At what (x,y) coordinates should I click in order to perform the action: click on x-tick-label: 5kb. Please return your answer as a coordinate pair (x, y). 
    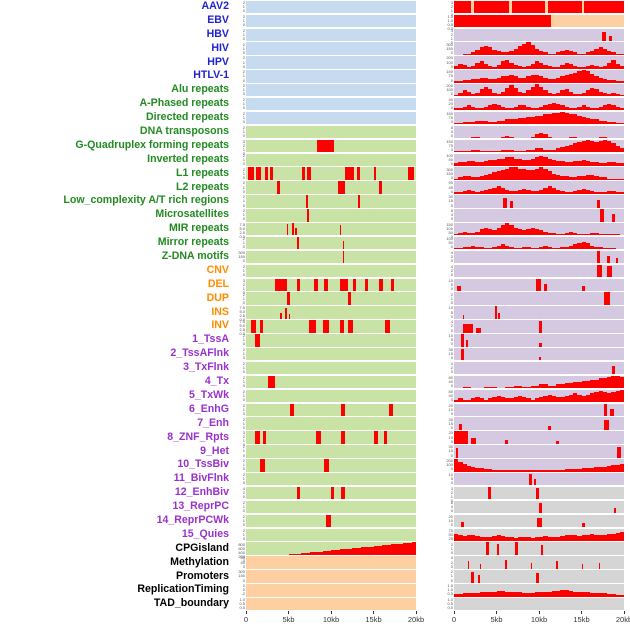
    Looking at the image, I should click on (288, 620).